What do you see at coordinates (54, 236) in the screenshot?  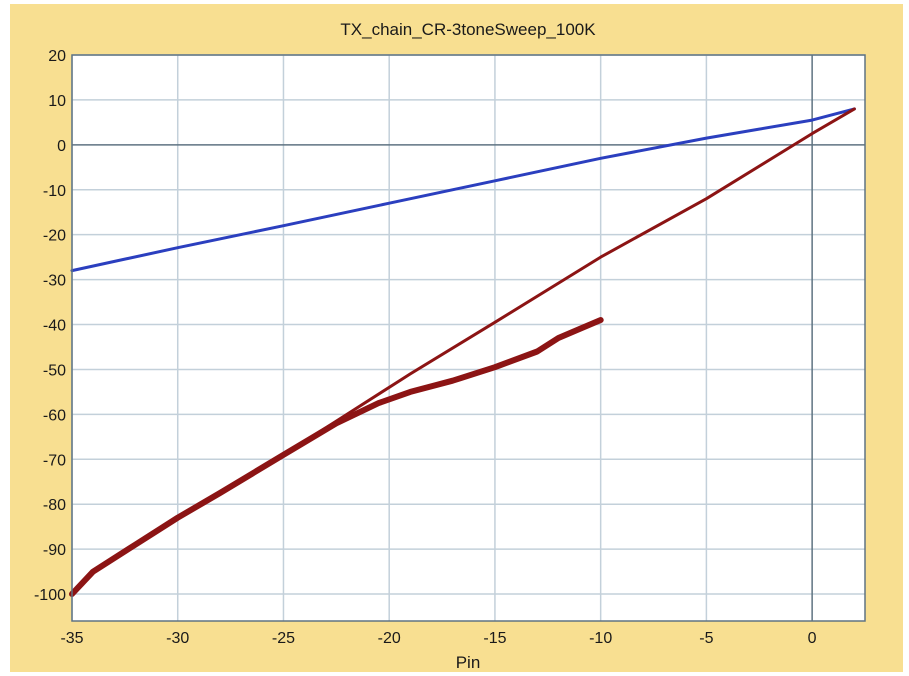 I see `y-tick-label-4: -20` at bounding box center [54, 236].